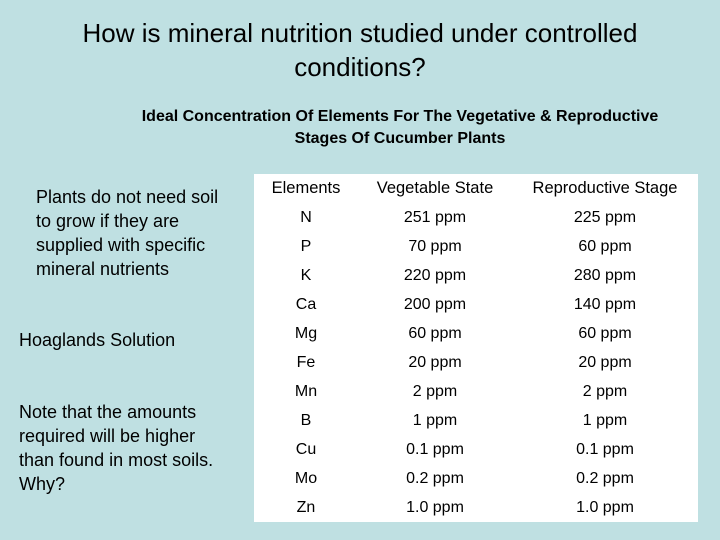 Image resolution: width=720 pixels, height=540 pixels. Describe the element at coordinates (476, 420) in the screenshot. I see `table-row: B 1 ppm 1 ppm` at that location.